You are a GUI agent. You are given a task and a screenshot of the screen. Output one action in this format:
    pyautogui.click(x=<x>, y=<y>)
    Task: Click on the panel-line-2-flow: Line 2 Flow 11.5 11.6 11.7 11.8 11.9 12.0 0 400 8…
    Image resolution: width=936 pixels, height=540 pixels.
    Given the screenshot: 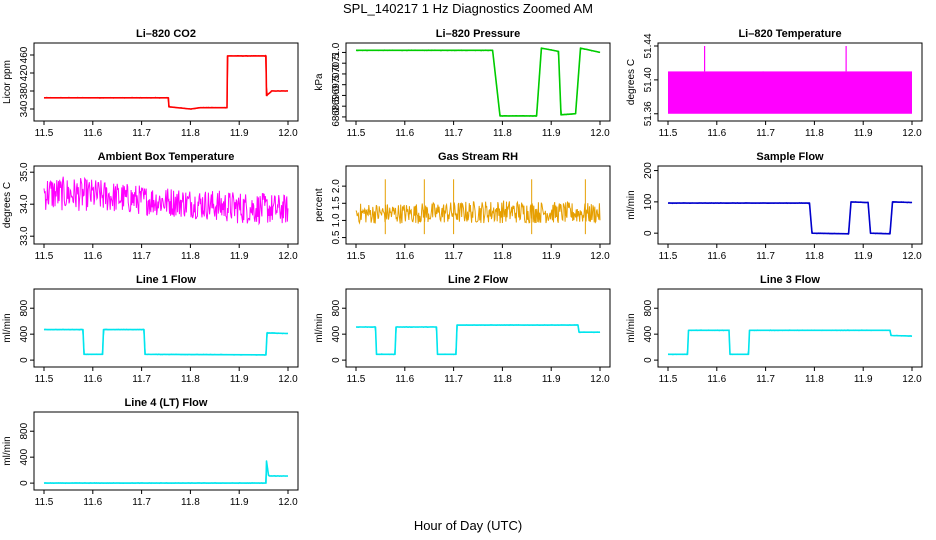 What is the action you would take?
    pyautogui.click(x=462, y=329)
    